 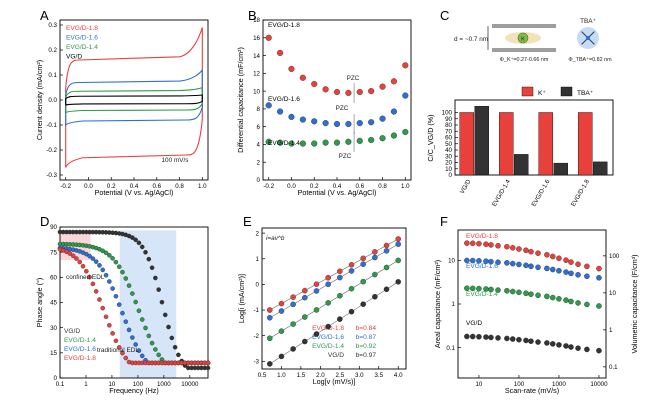 I want to click on panel-c-ytick-label: 70, so click(x=448, y=131).